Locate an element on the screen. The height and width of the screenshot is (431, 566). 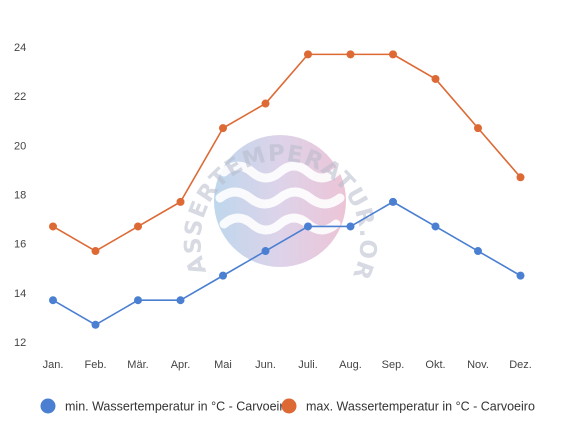
legend-label: max. Wassertemperatur in °C - Carvoeiro is located at coordinates (420, 407).